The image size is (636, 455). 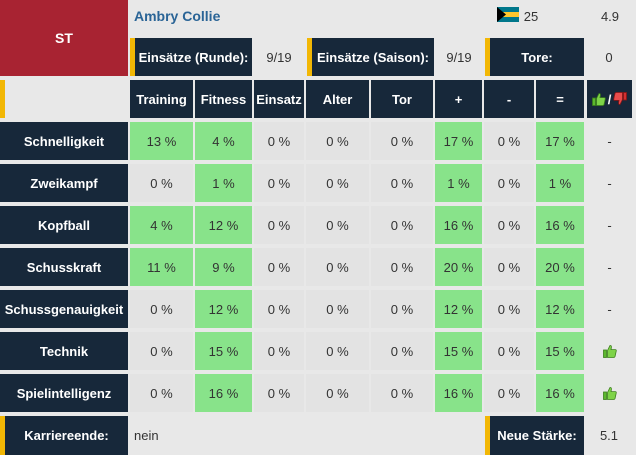 What do you see at coordinates (279, 57) in the screenshot?
I see `round-apps-value: 9/19` at bounding box center [279, 57].